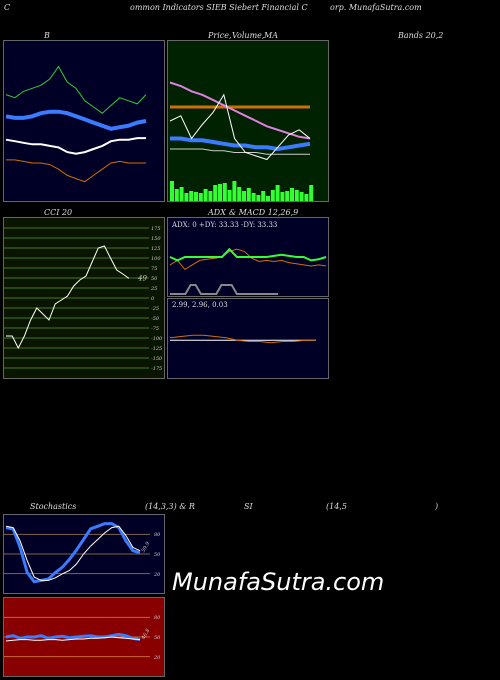  What do you see at coordinates (156, 259) in the screenshot?
I see `cci-tick-label: 100` at bounding box center [156, 259].